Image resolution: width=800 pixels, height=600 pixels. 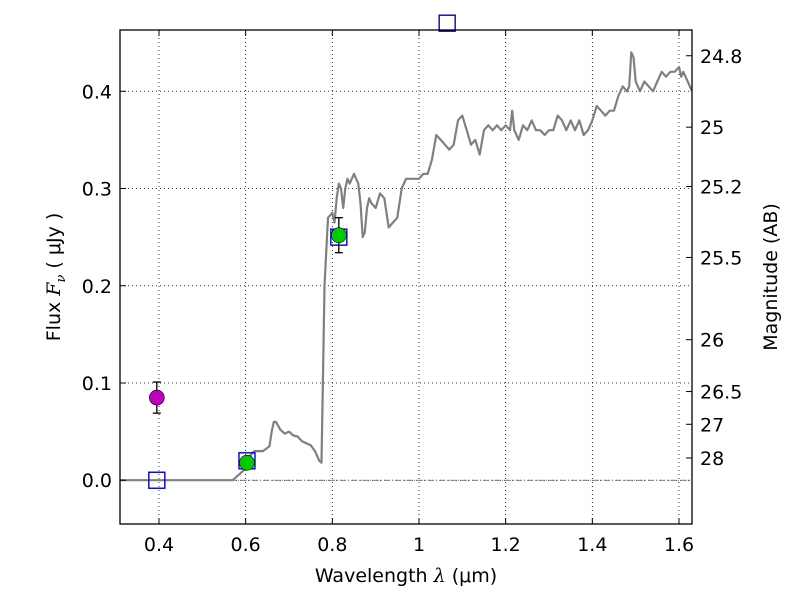 What do you see at coordinates (771, 277) in the screenshot?
I see `y2-axis-title: Magnitude (AB)` at bounding box center [771, 277].